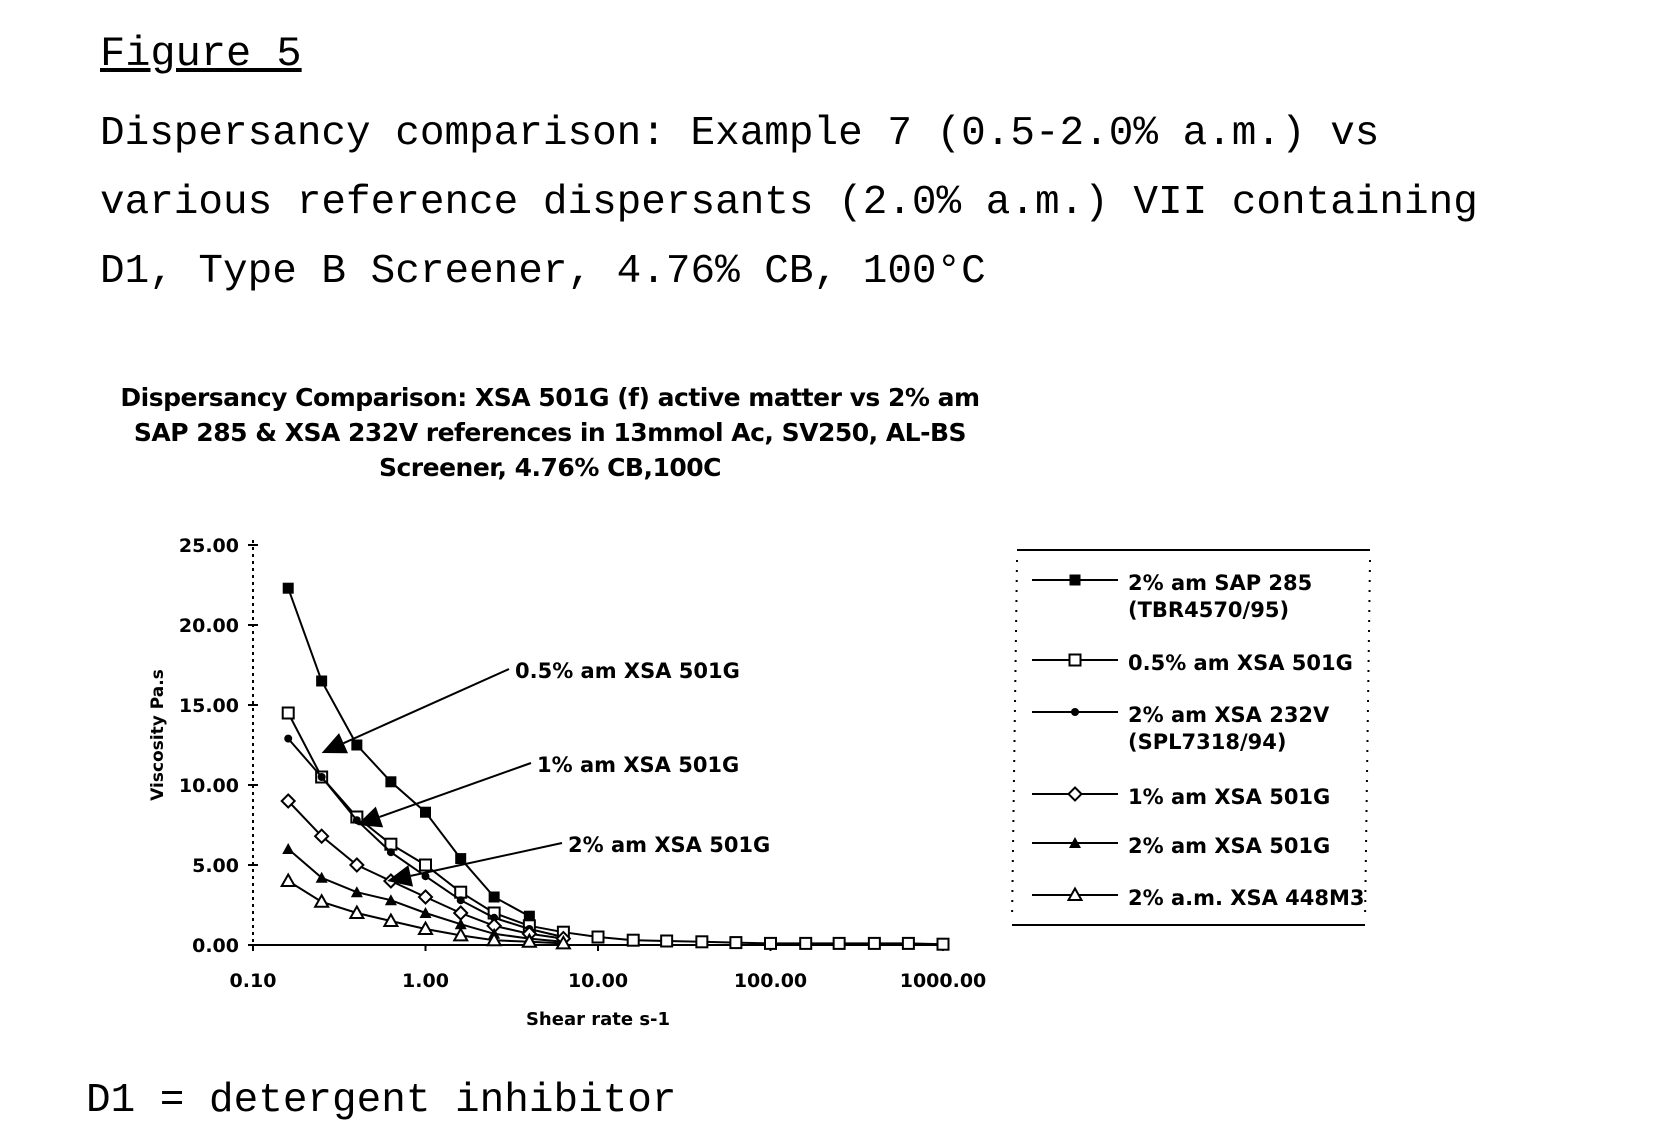 This screenshot has height=1126, width=1664. I want to click on annotation-label: 0.5% am XSA 501G, so click(627, 671).